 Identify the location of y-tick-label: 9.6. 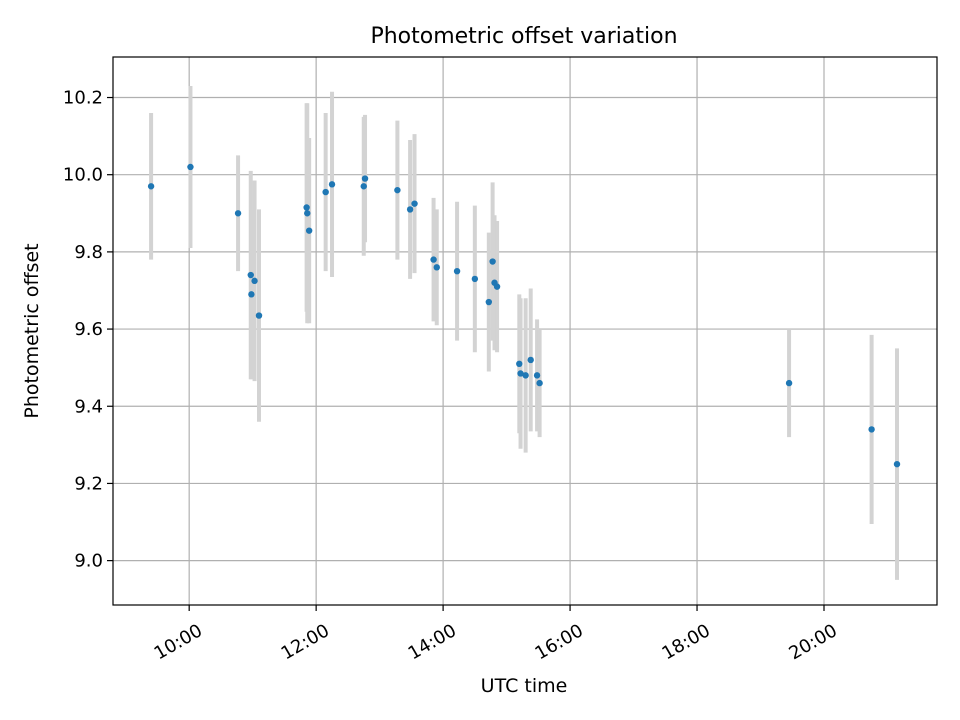
(88, 329).